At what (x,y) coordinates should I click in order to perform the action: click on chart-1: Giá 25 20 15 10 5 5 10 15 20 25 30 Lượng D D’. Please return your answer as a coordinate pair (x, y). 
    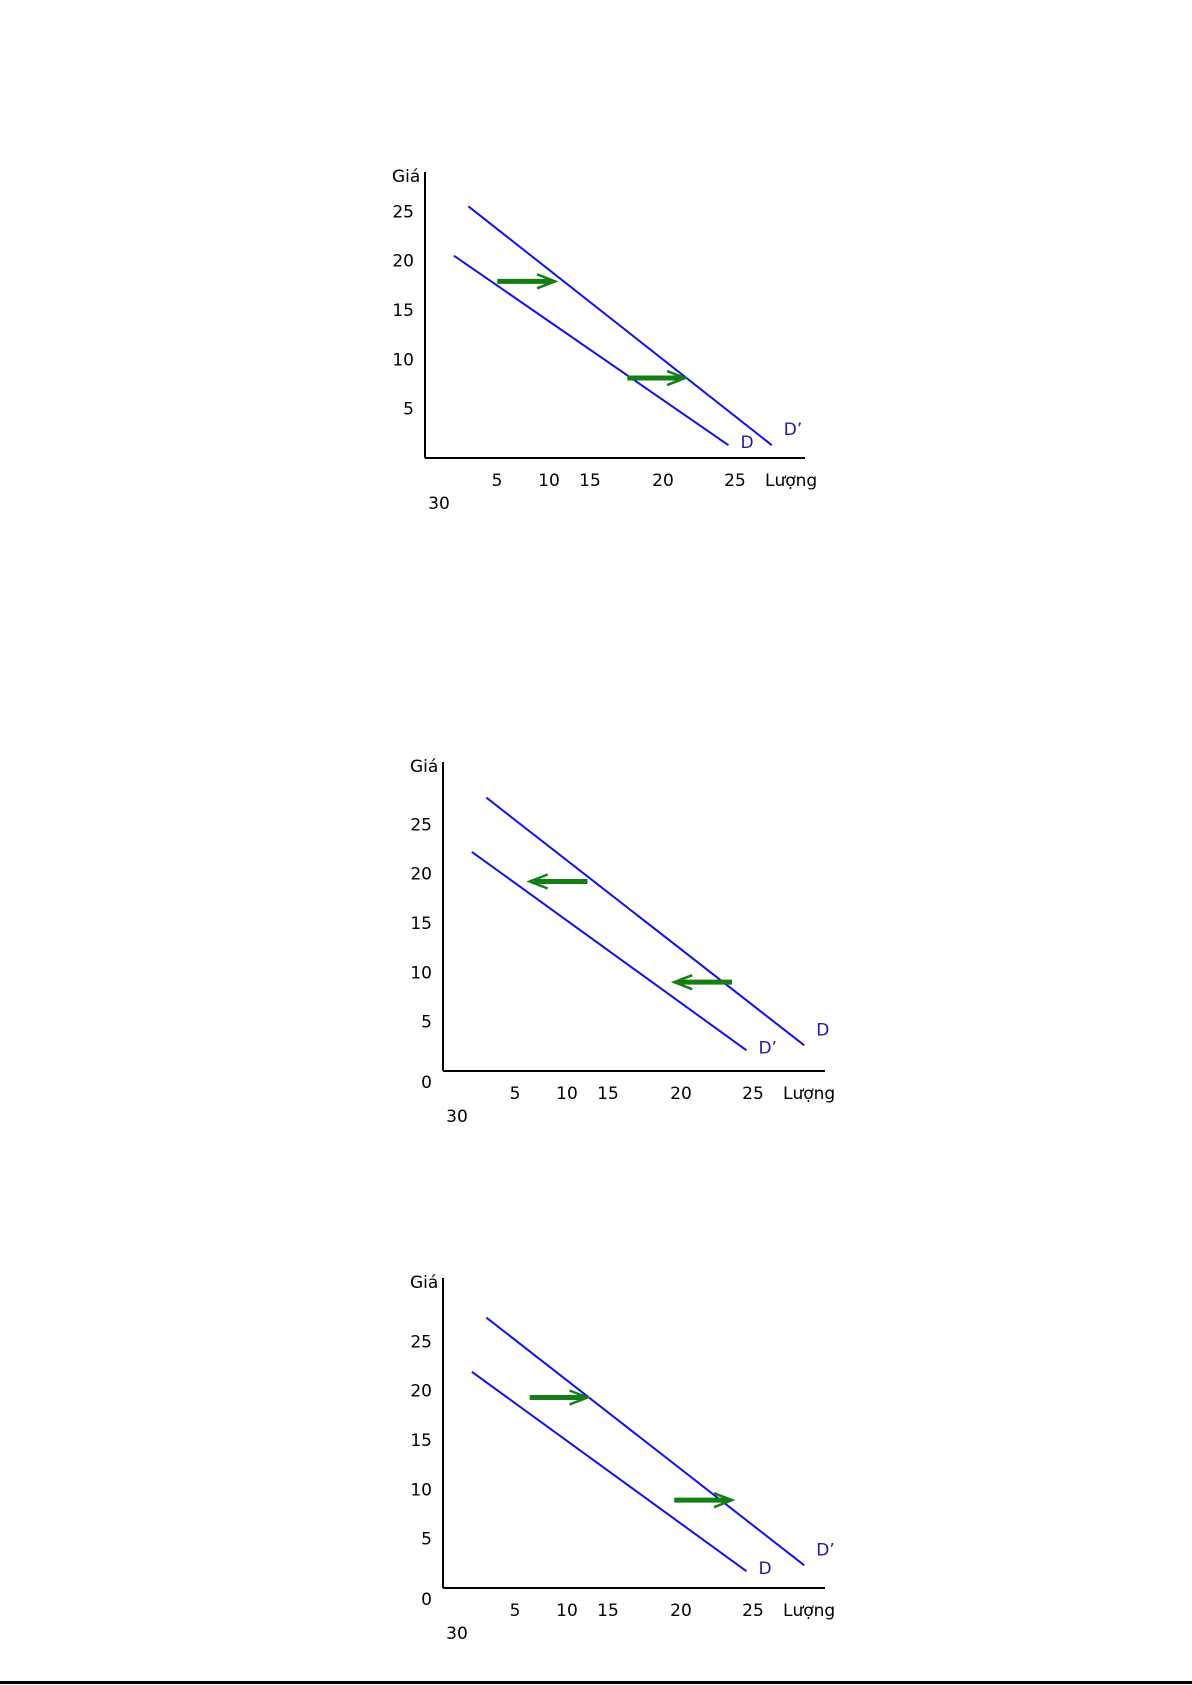
    Looking at the image, I should click on (604, 340).